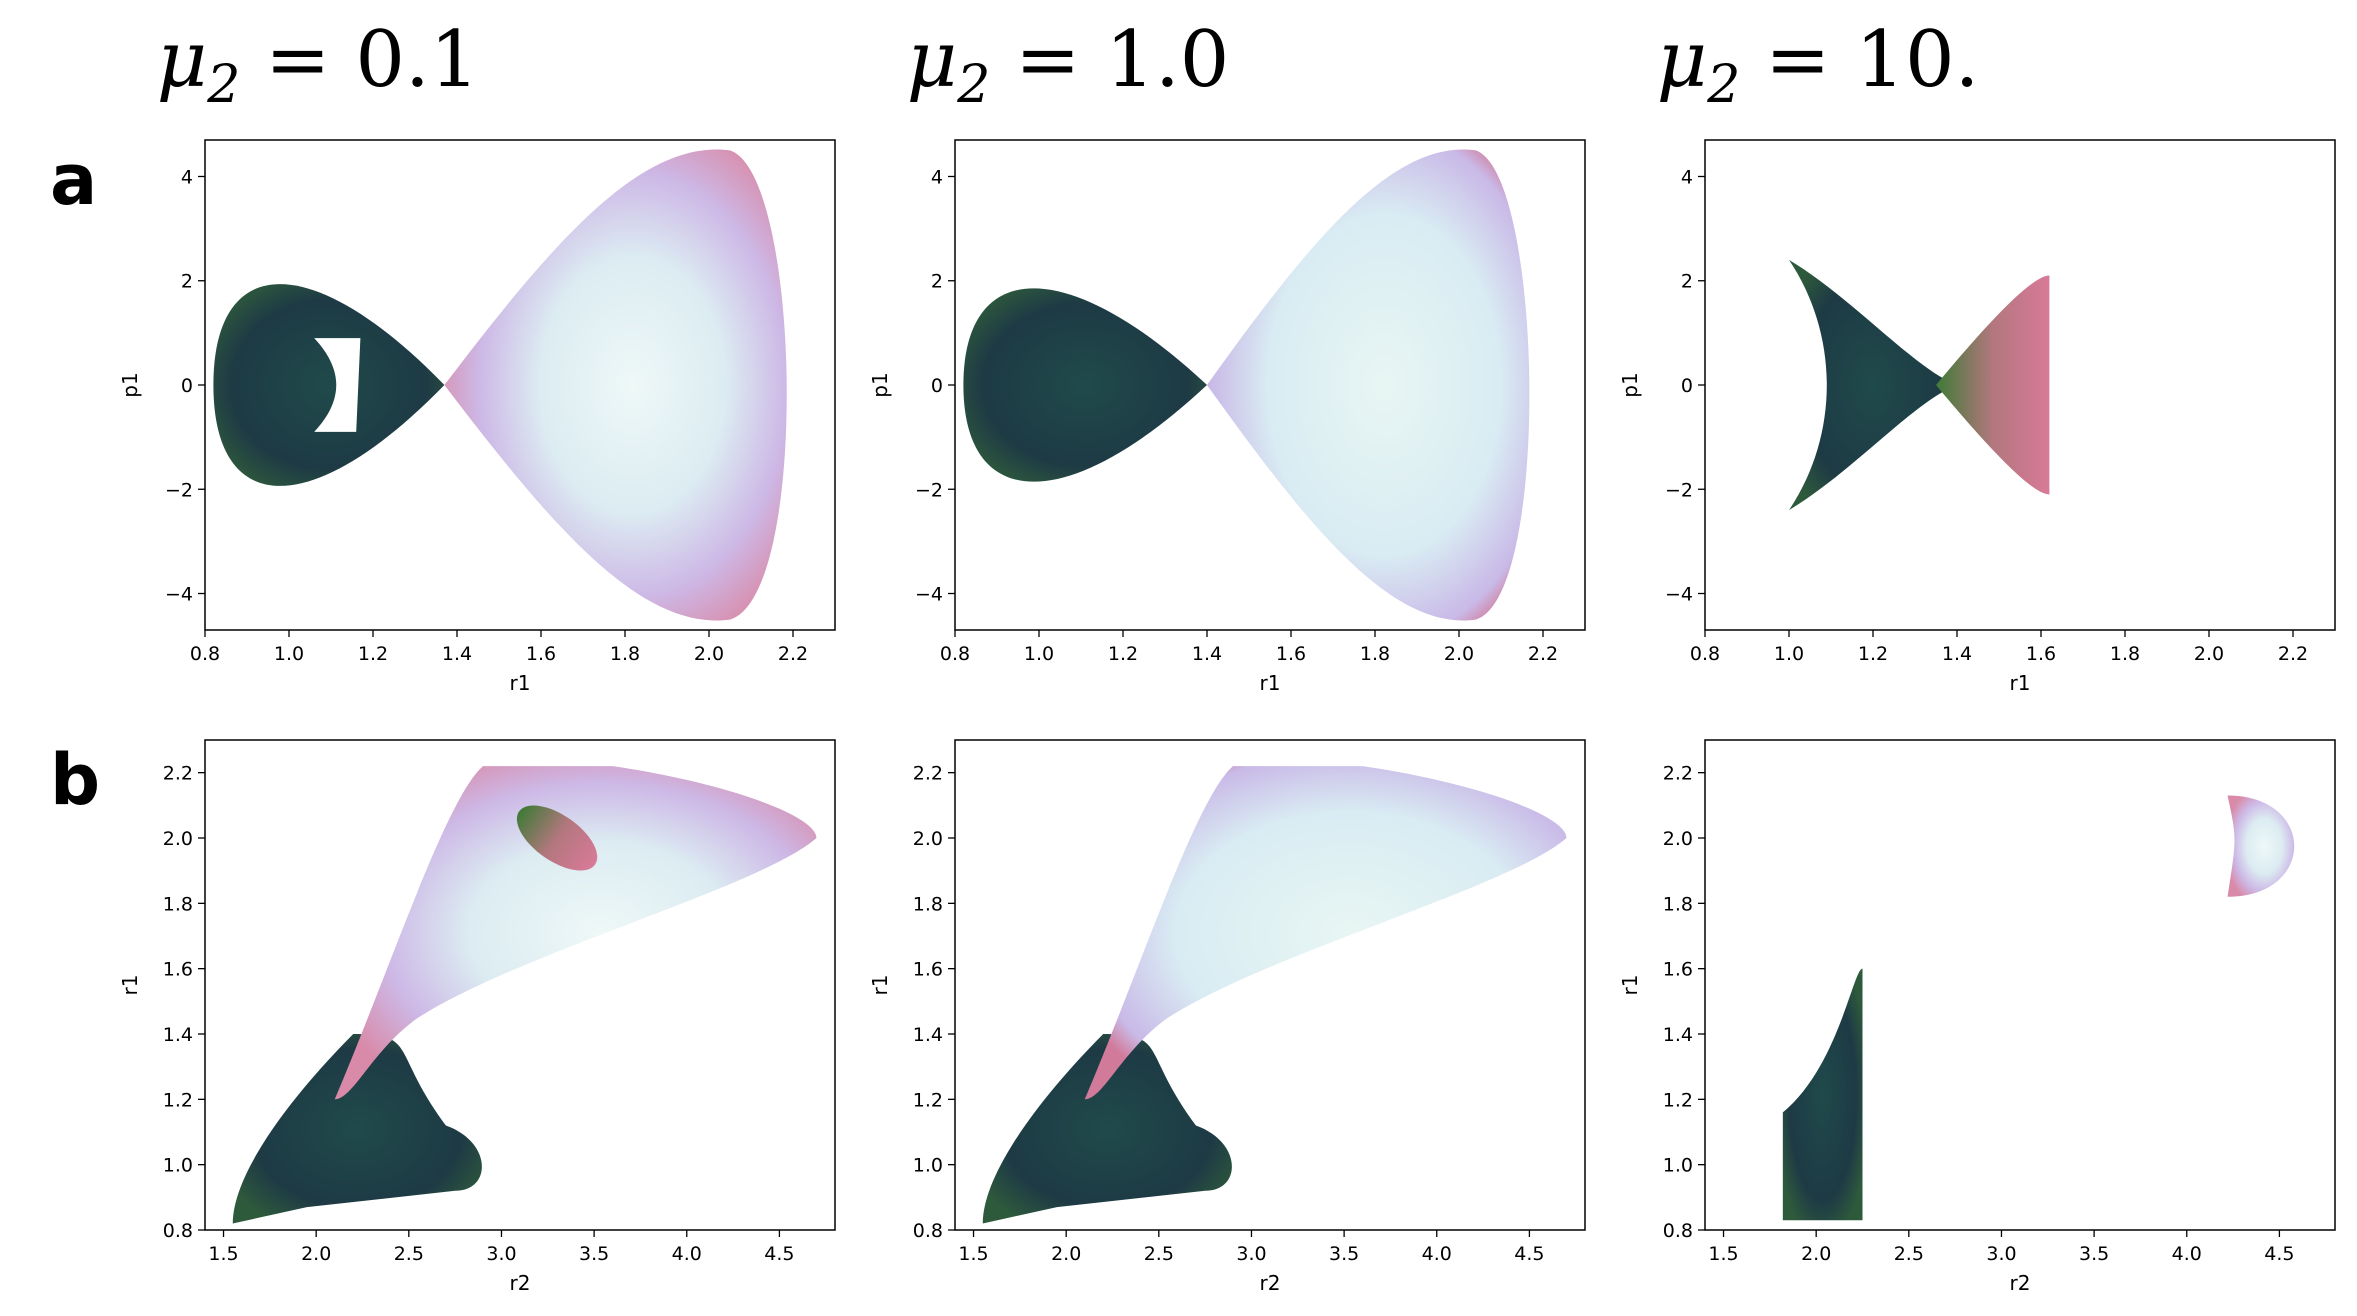 The height and width of the screenshot is (1316, 2357). I want to click on column-title-2: μ2 = 1.0, so click(1068, 72).